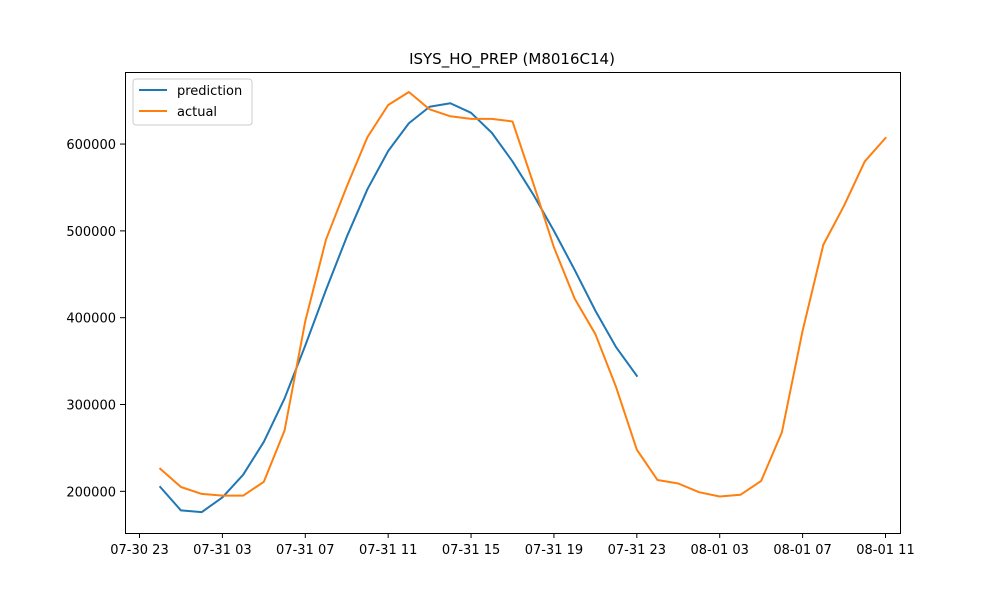 The height and width of the screenshot is (600, 1000). What do you see at coordinates (91, 319) in the screenshot?
I see `y-tick-label: 400000` at bounding box center [91, 319].